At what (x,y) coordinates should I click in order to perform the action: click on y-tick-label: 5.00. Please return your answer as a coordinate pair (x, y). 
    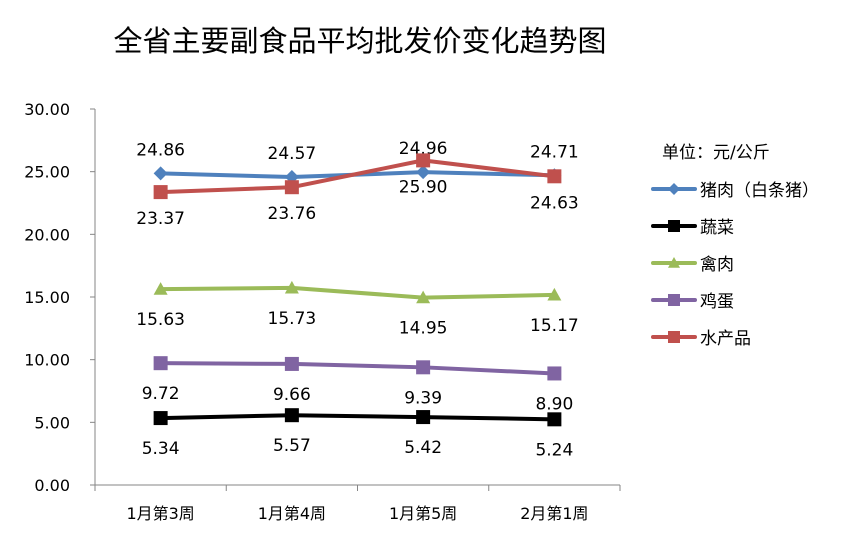
    Looking at the image, I should click on (52, 422).